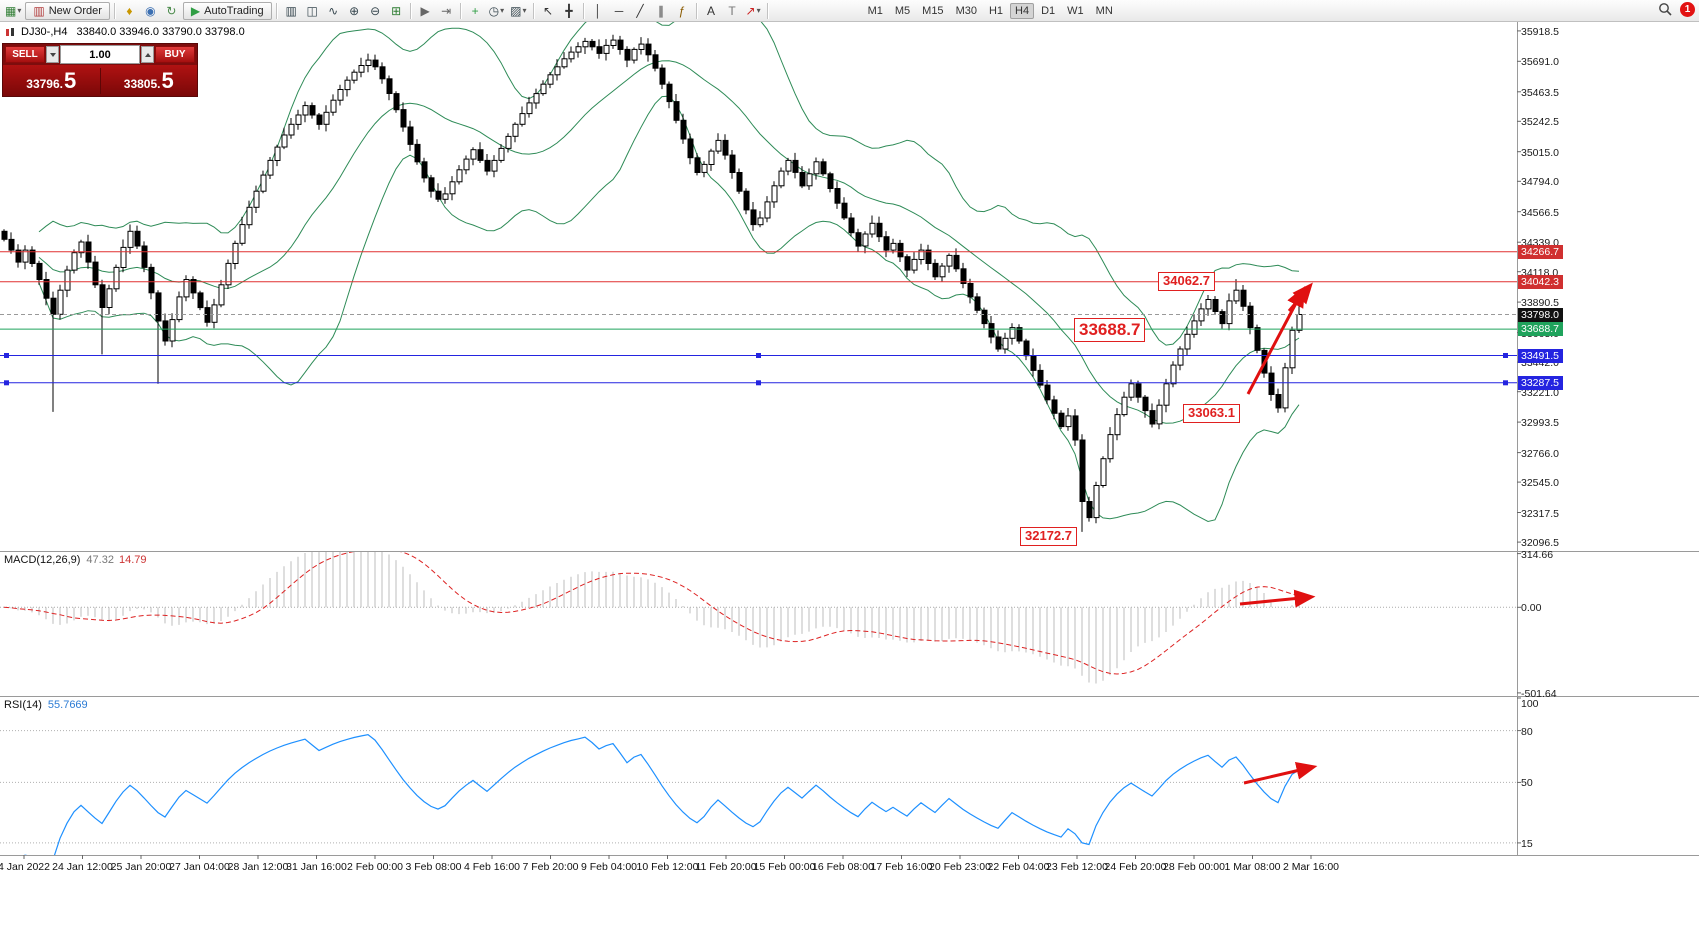 The height and width of the screenshot is (949, 1699). I want to click on scripts-button: ◉, so click(150, 11).